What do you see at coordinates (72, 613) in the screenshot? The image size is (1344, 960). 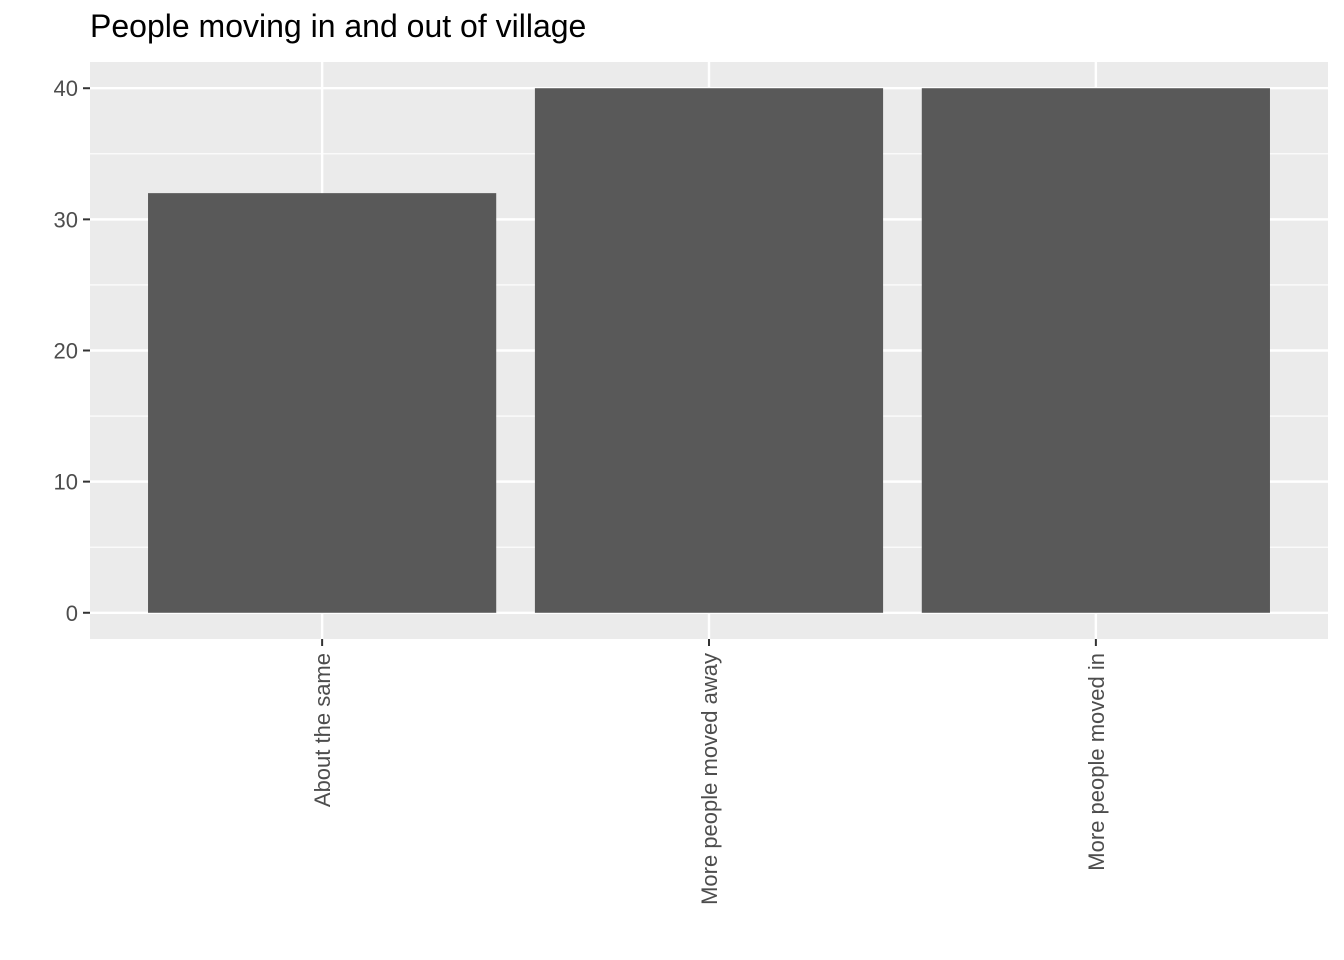 I see `y-tick-label: 0` at bounding box center [72, 613].